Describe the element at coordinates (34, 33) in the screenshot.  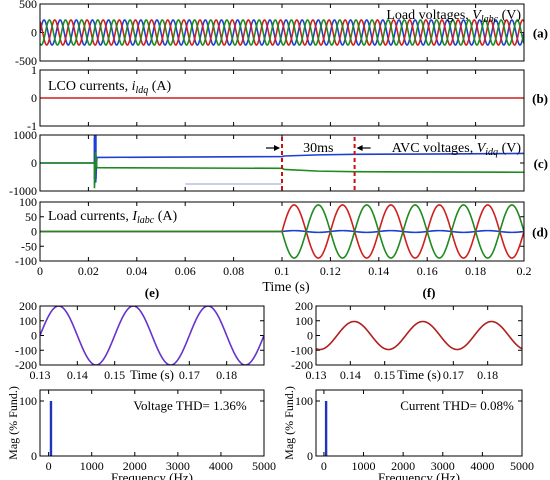
I see `y-tick-label-a: 0` at that location.